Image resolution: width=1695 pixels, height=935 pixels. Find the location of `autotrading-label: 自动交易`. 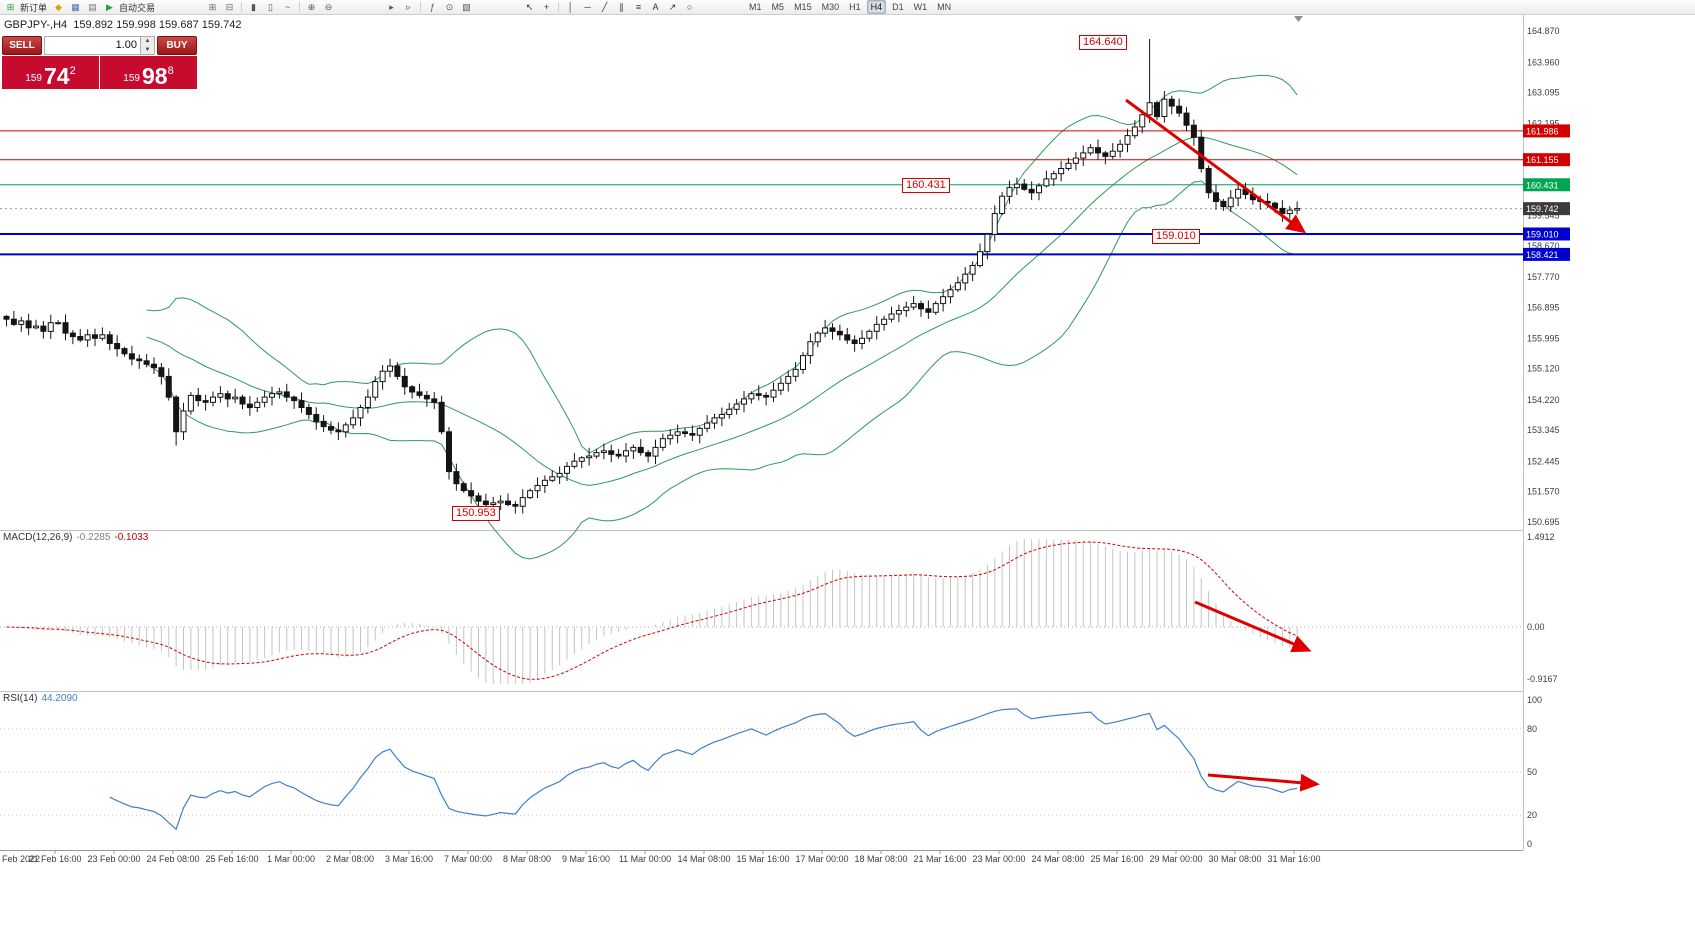

autotrading-label: 自动交易 is located at coordinates (137, 7).